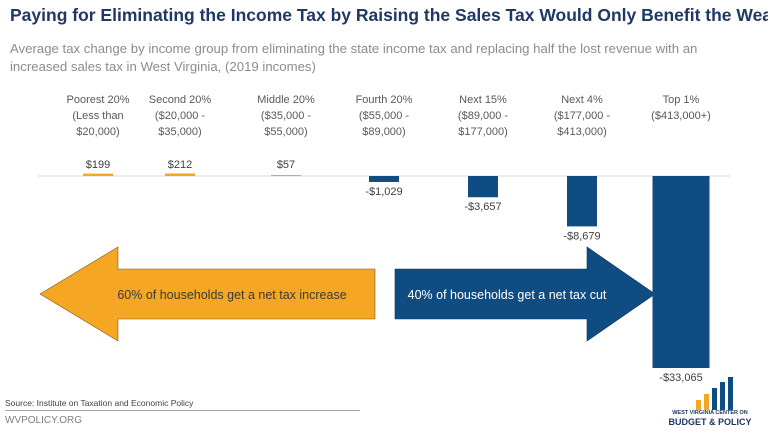 This screenshot has width=768, height=432. What do you see at coordinates (97, 116) in the screenshot?
I see `category-range-label: (Less than` at bounding box center [97, 116].